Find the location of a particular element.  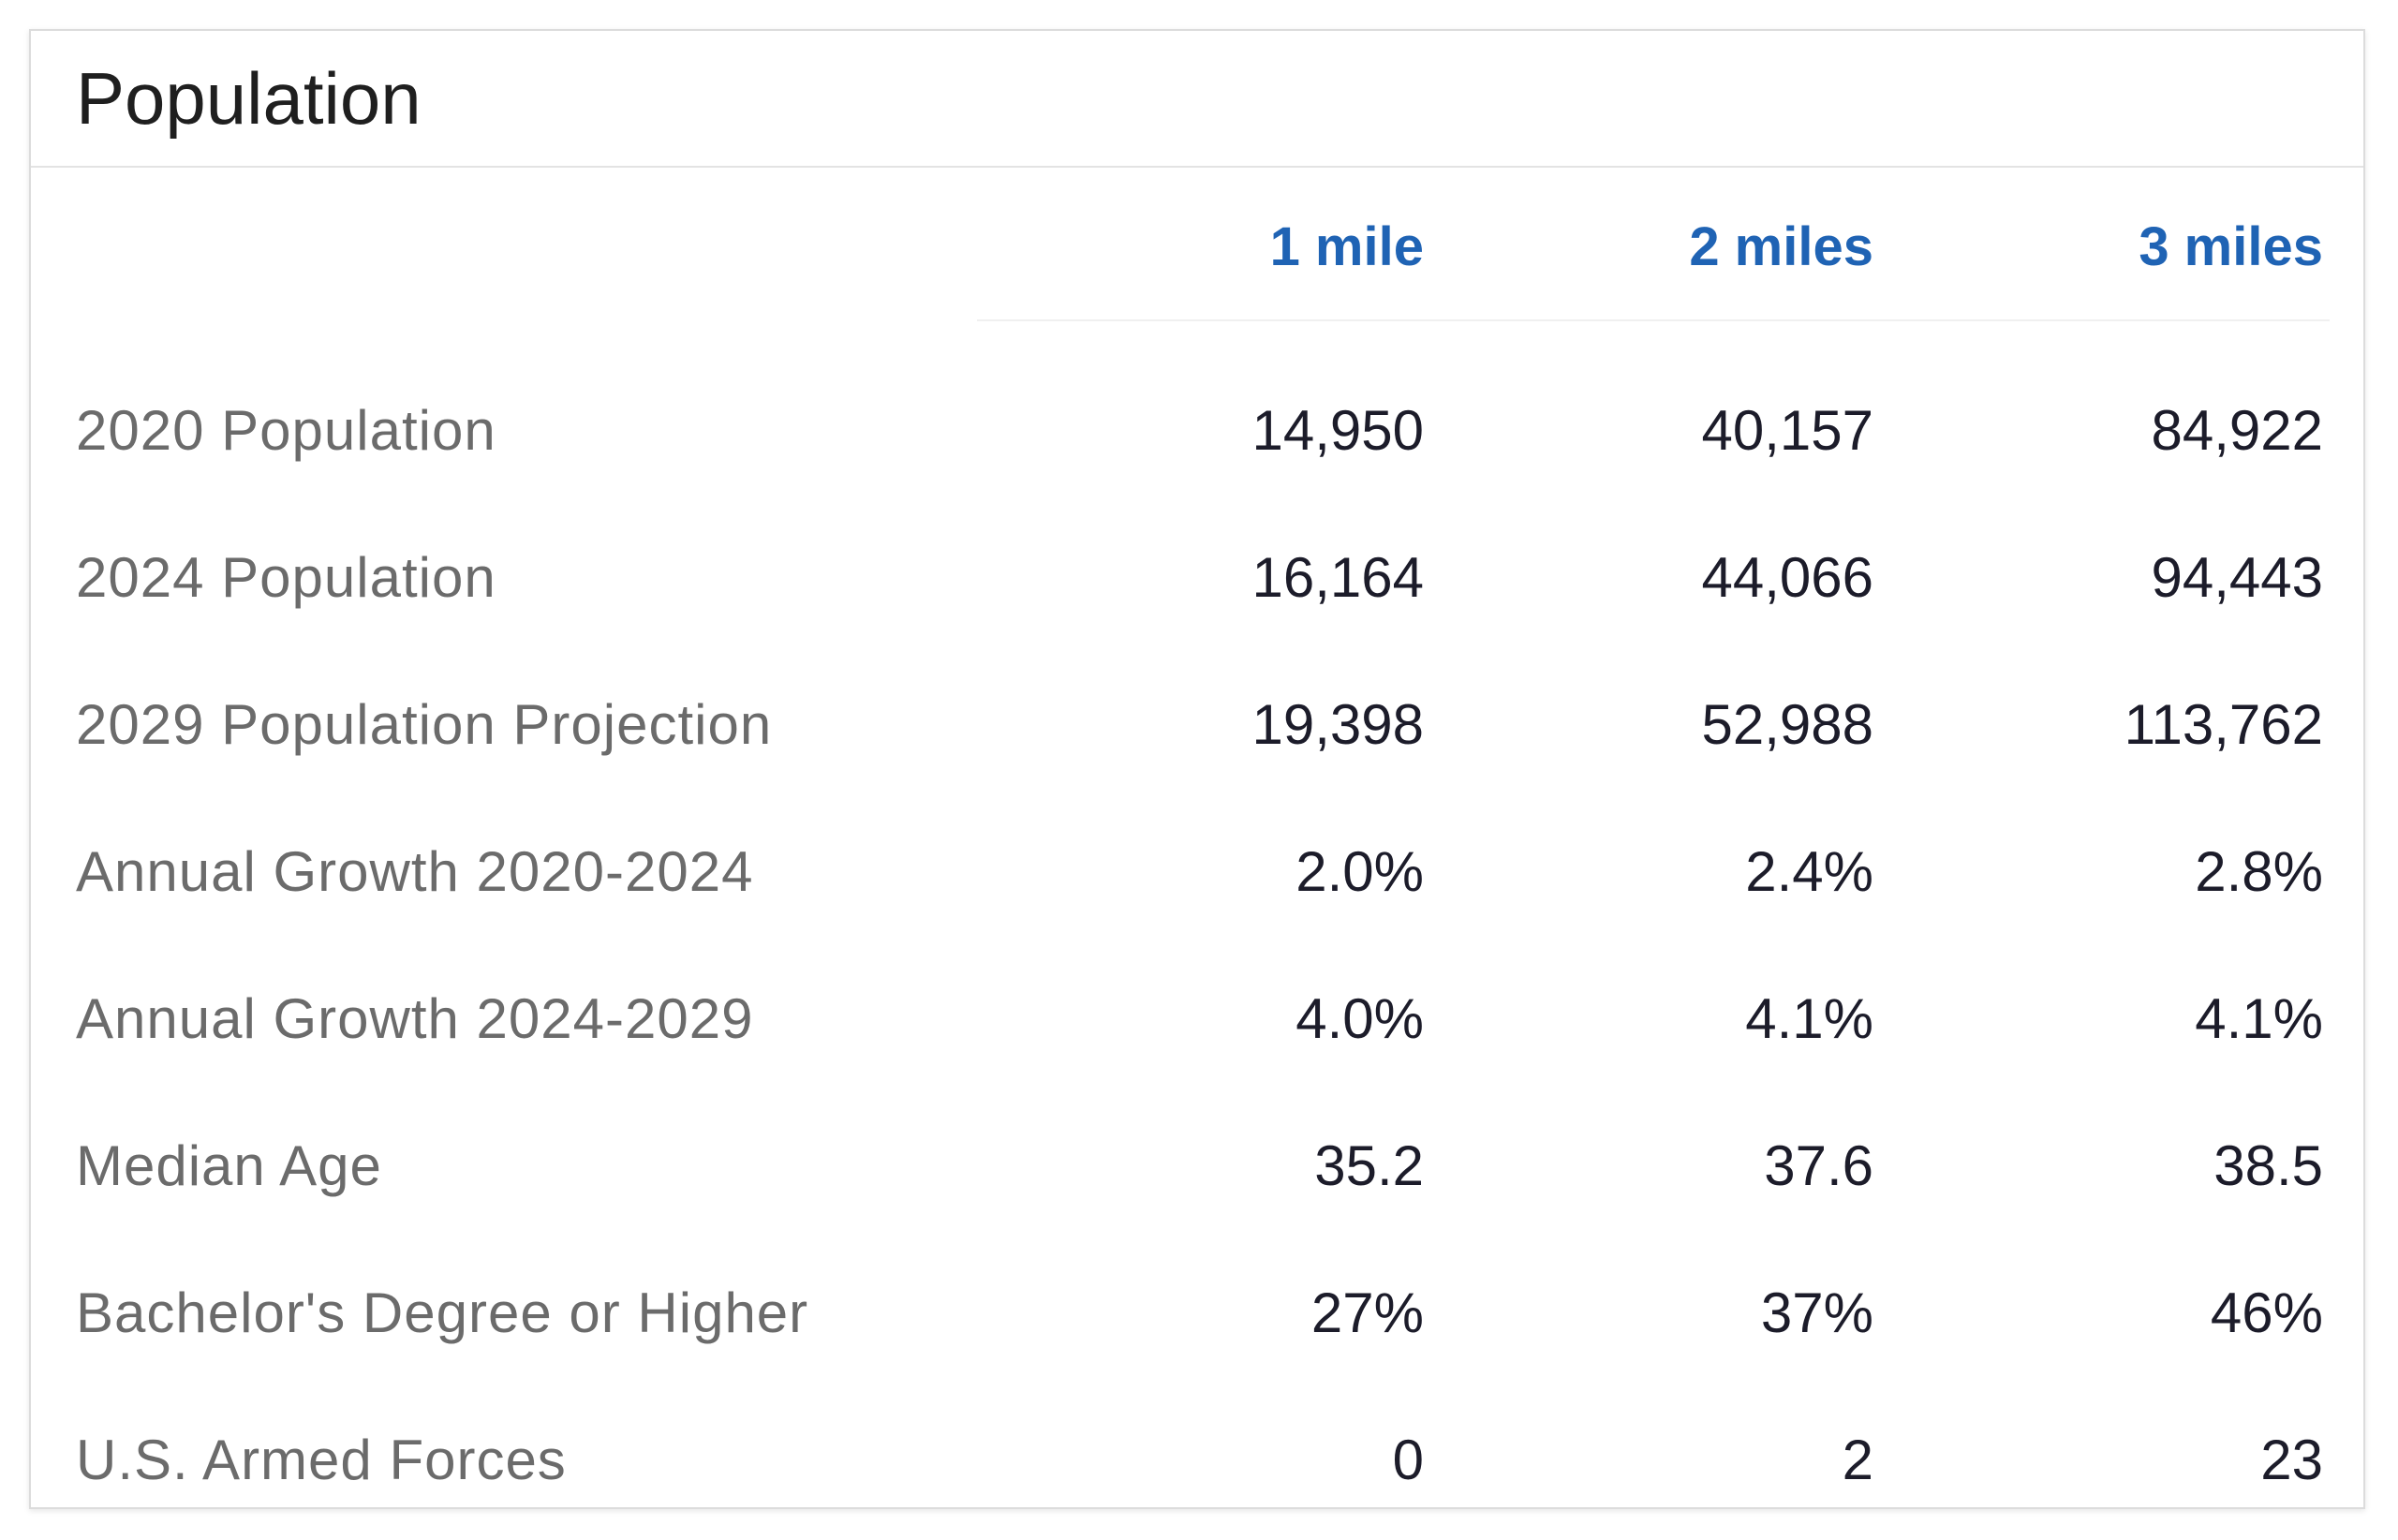

cell-1-mile: 14,950 is located at coordinates (1337, 430).